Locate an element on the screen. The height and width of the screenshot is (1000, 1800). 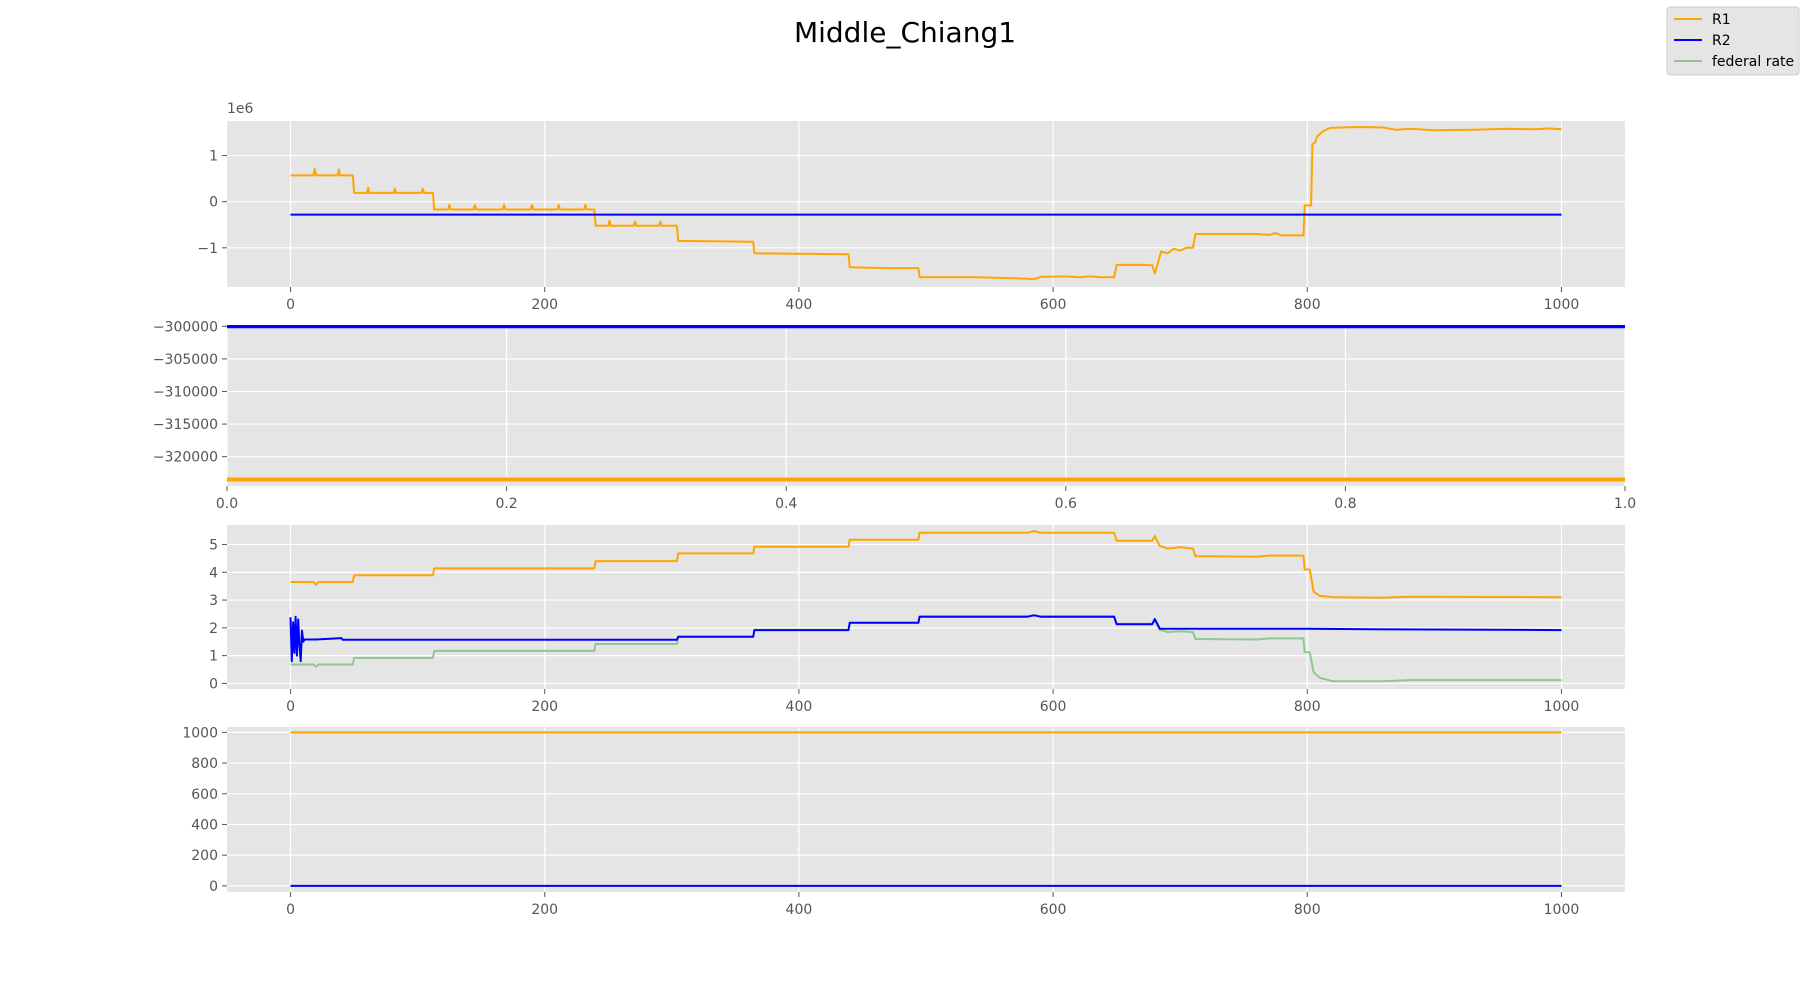
y-tick-label: 3 is located at coordinates (213, 601).